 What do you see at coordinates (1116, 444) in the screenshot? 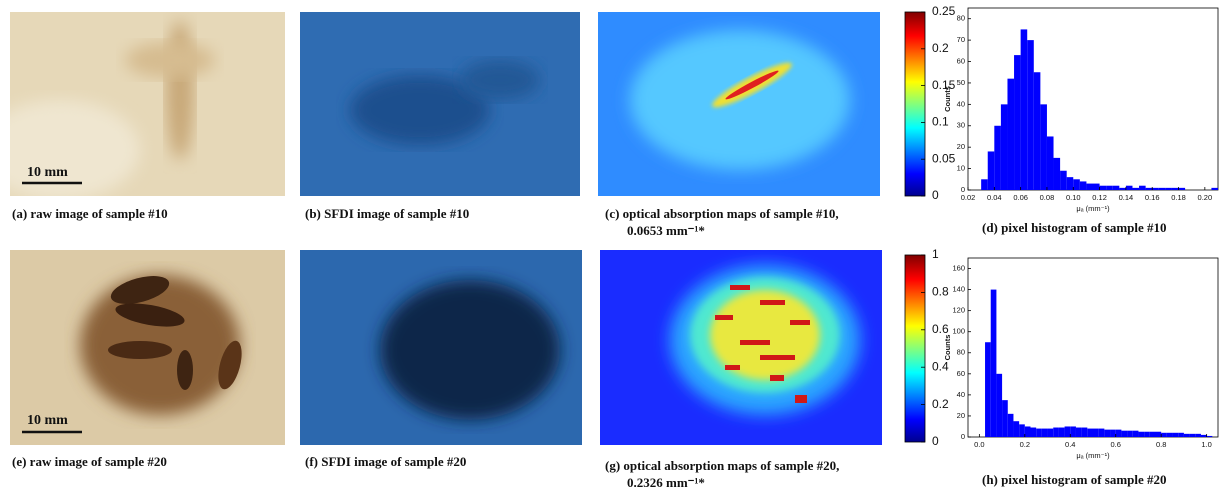
I see `x-tick-label: 0.6` at bounding box center [1116, 444].